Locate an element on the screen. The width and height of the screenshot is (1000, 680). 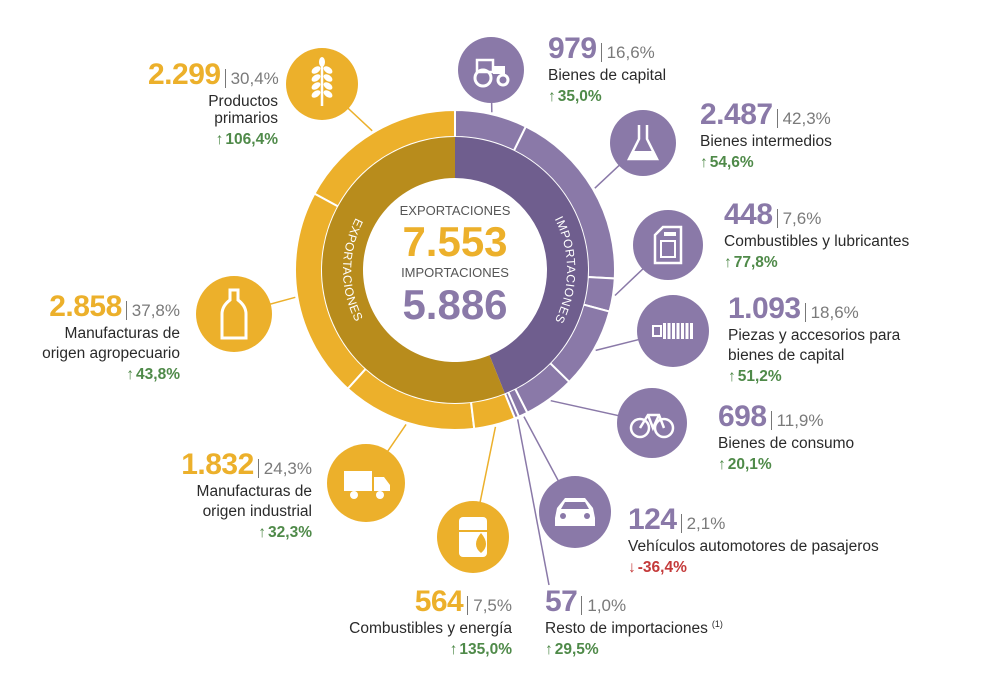
value-text: 698 is located at coordinates (742, 416).